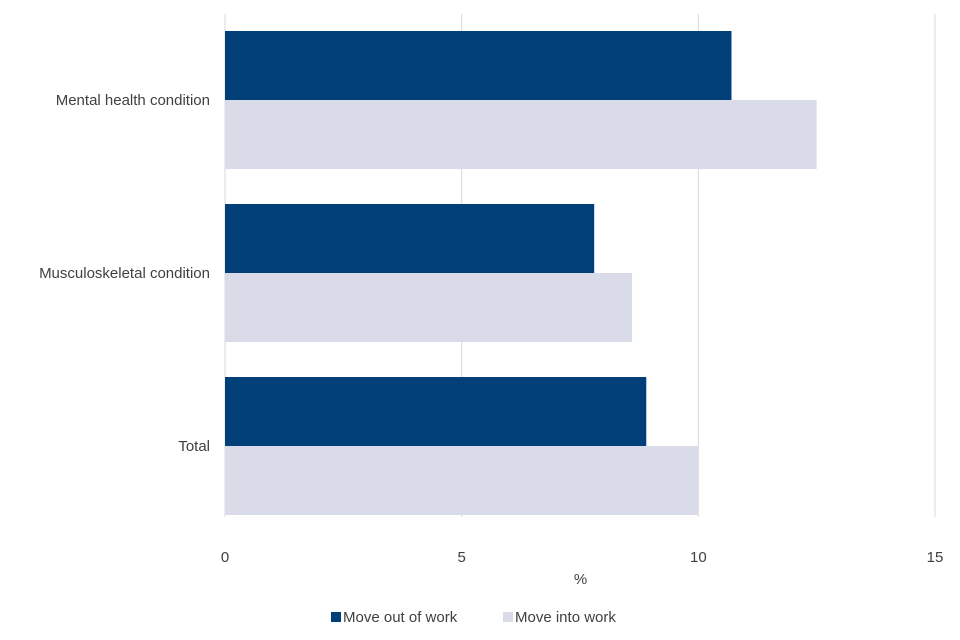 The image size is (960, 640). Describe the element at coordinates (473, 617) in the screenshot. I see `legend: Move out of work Move into work` at that location.